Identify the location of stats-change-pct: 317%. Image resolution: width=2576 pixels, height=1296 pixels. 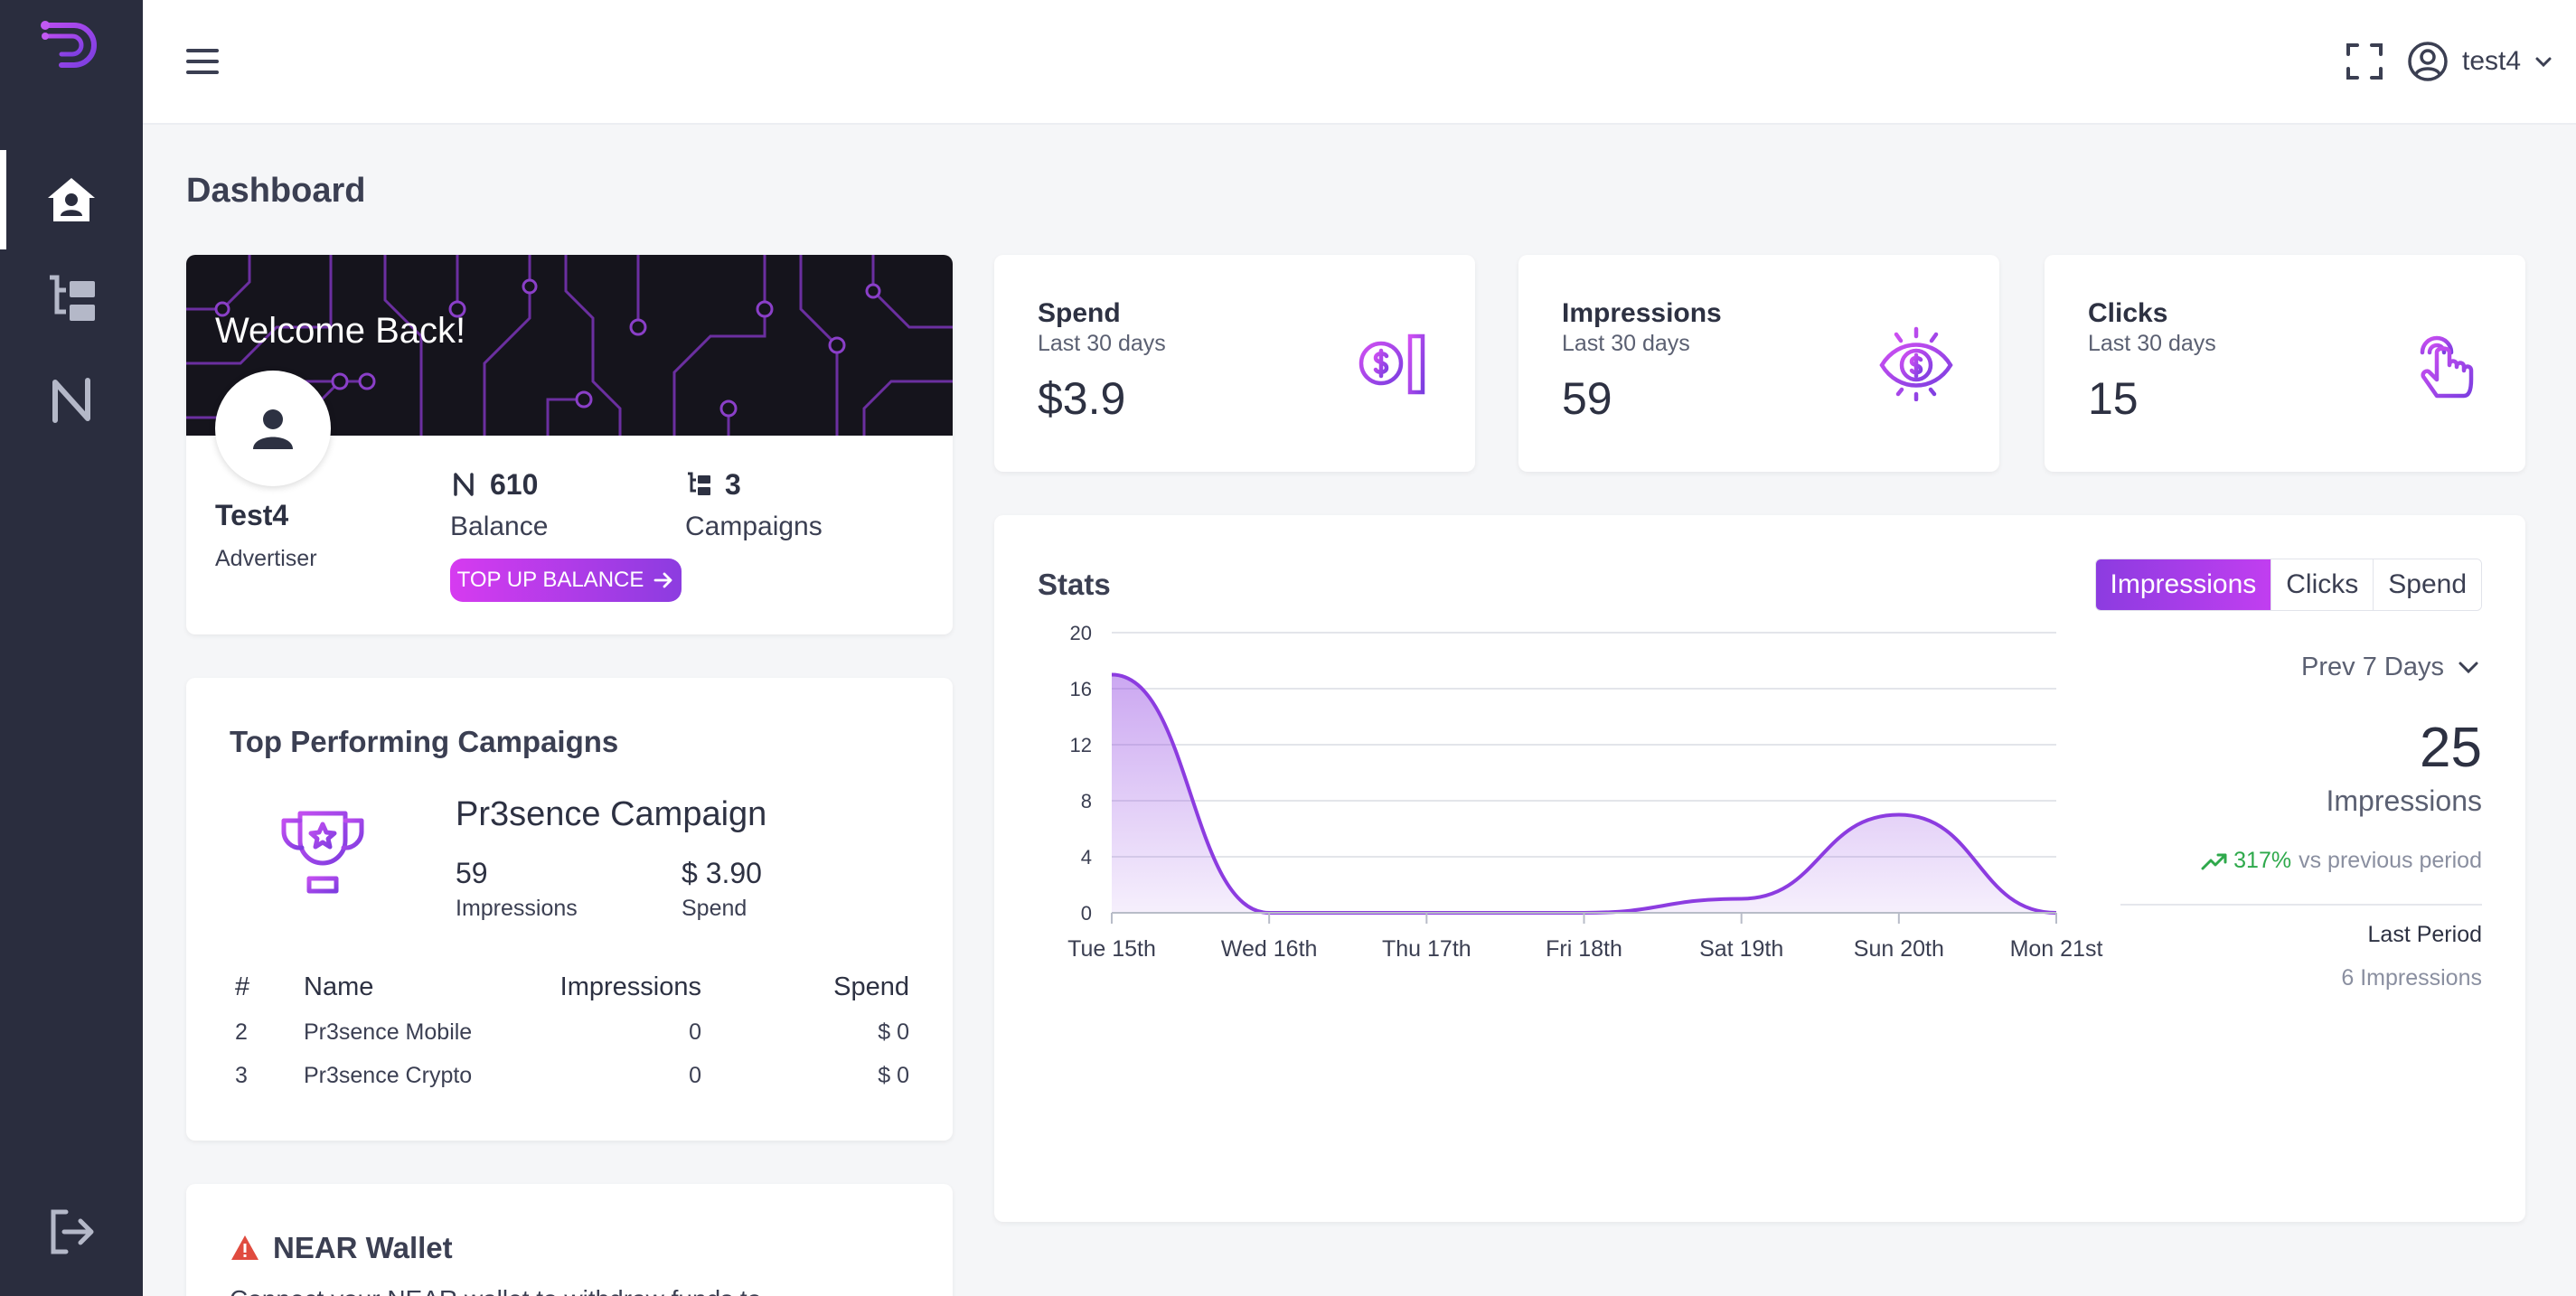
(2263, 860).